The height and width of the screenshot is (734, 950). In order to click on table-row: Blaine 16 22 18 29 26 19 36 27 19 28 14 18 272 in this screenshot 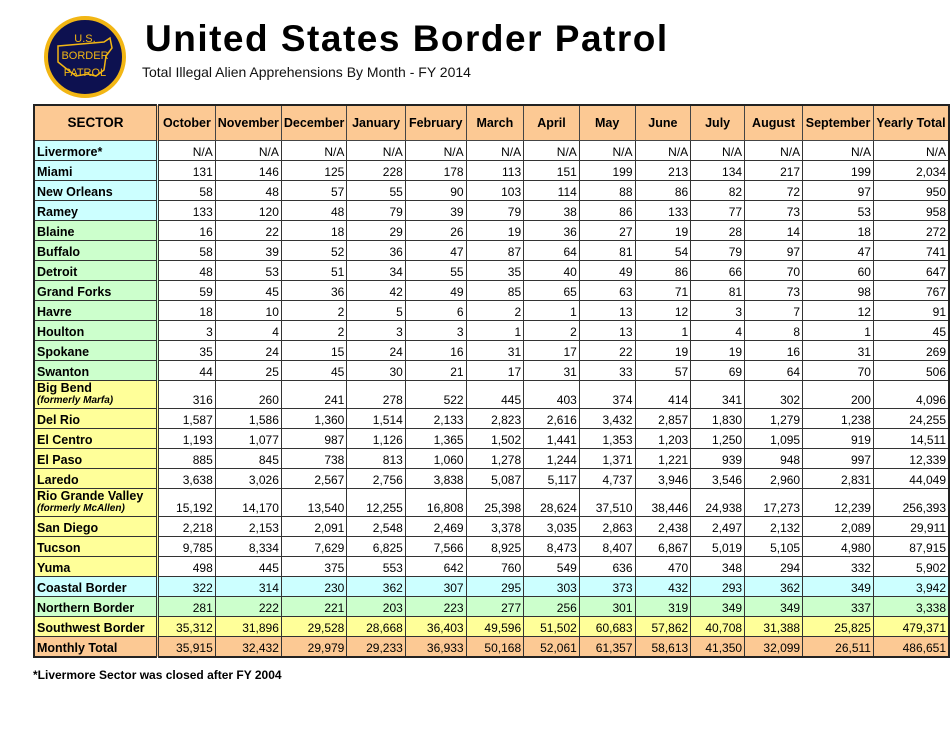, I will do `click(491, 230)`.